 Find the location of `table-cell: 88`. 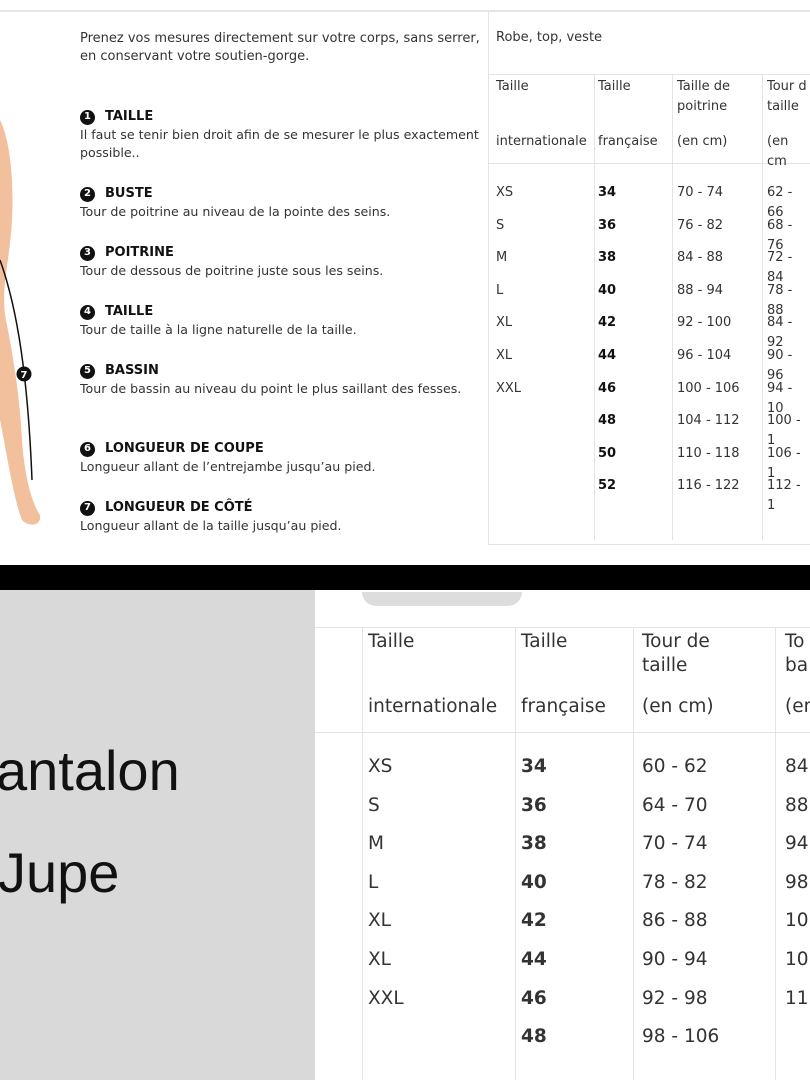

table-cell: 88 is located at coordinates (797, 805).